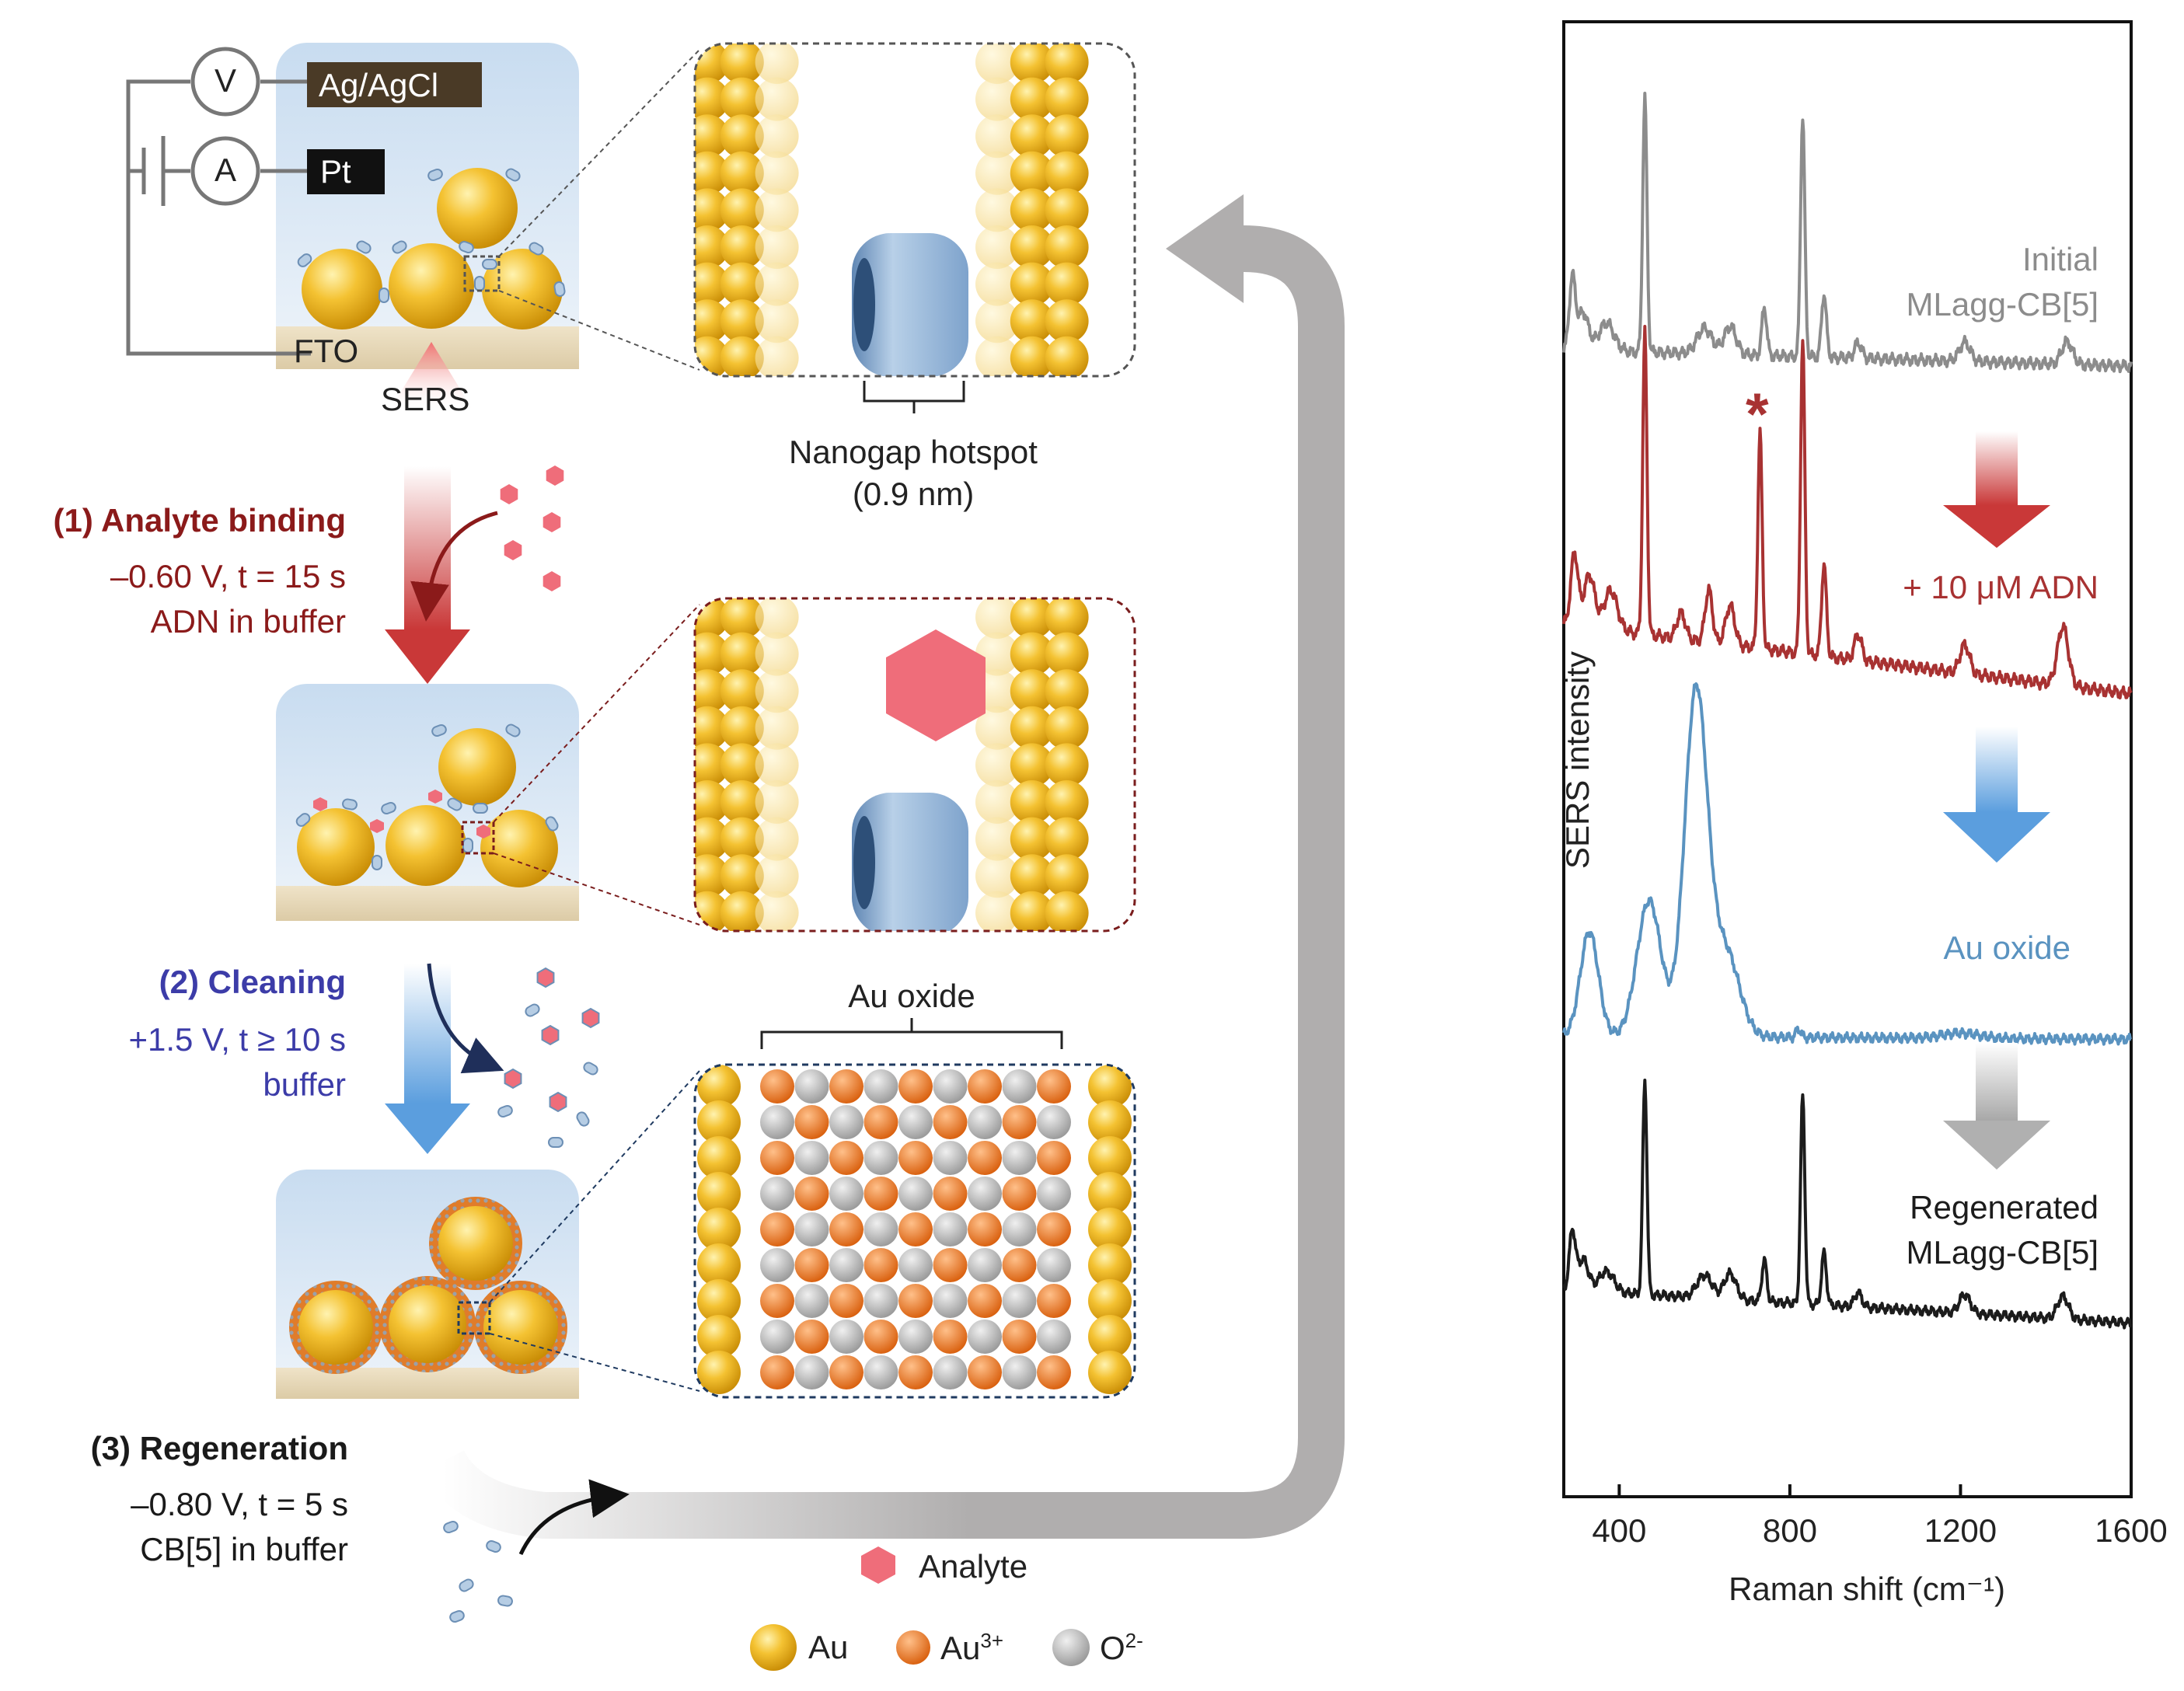  I want to click on arrow-blue, so click(1997, 769).